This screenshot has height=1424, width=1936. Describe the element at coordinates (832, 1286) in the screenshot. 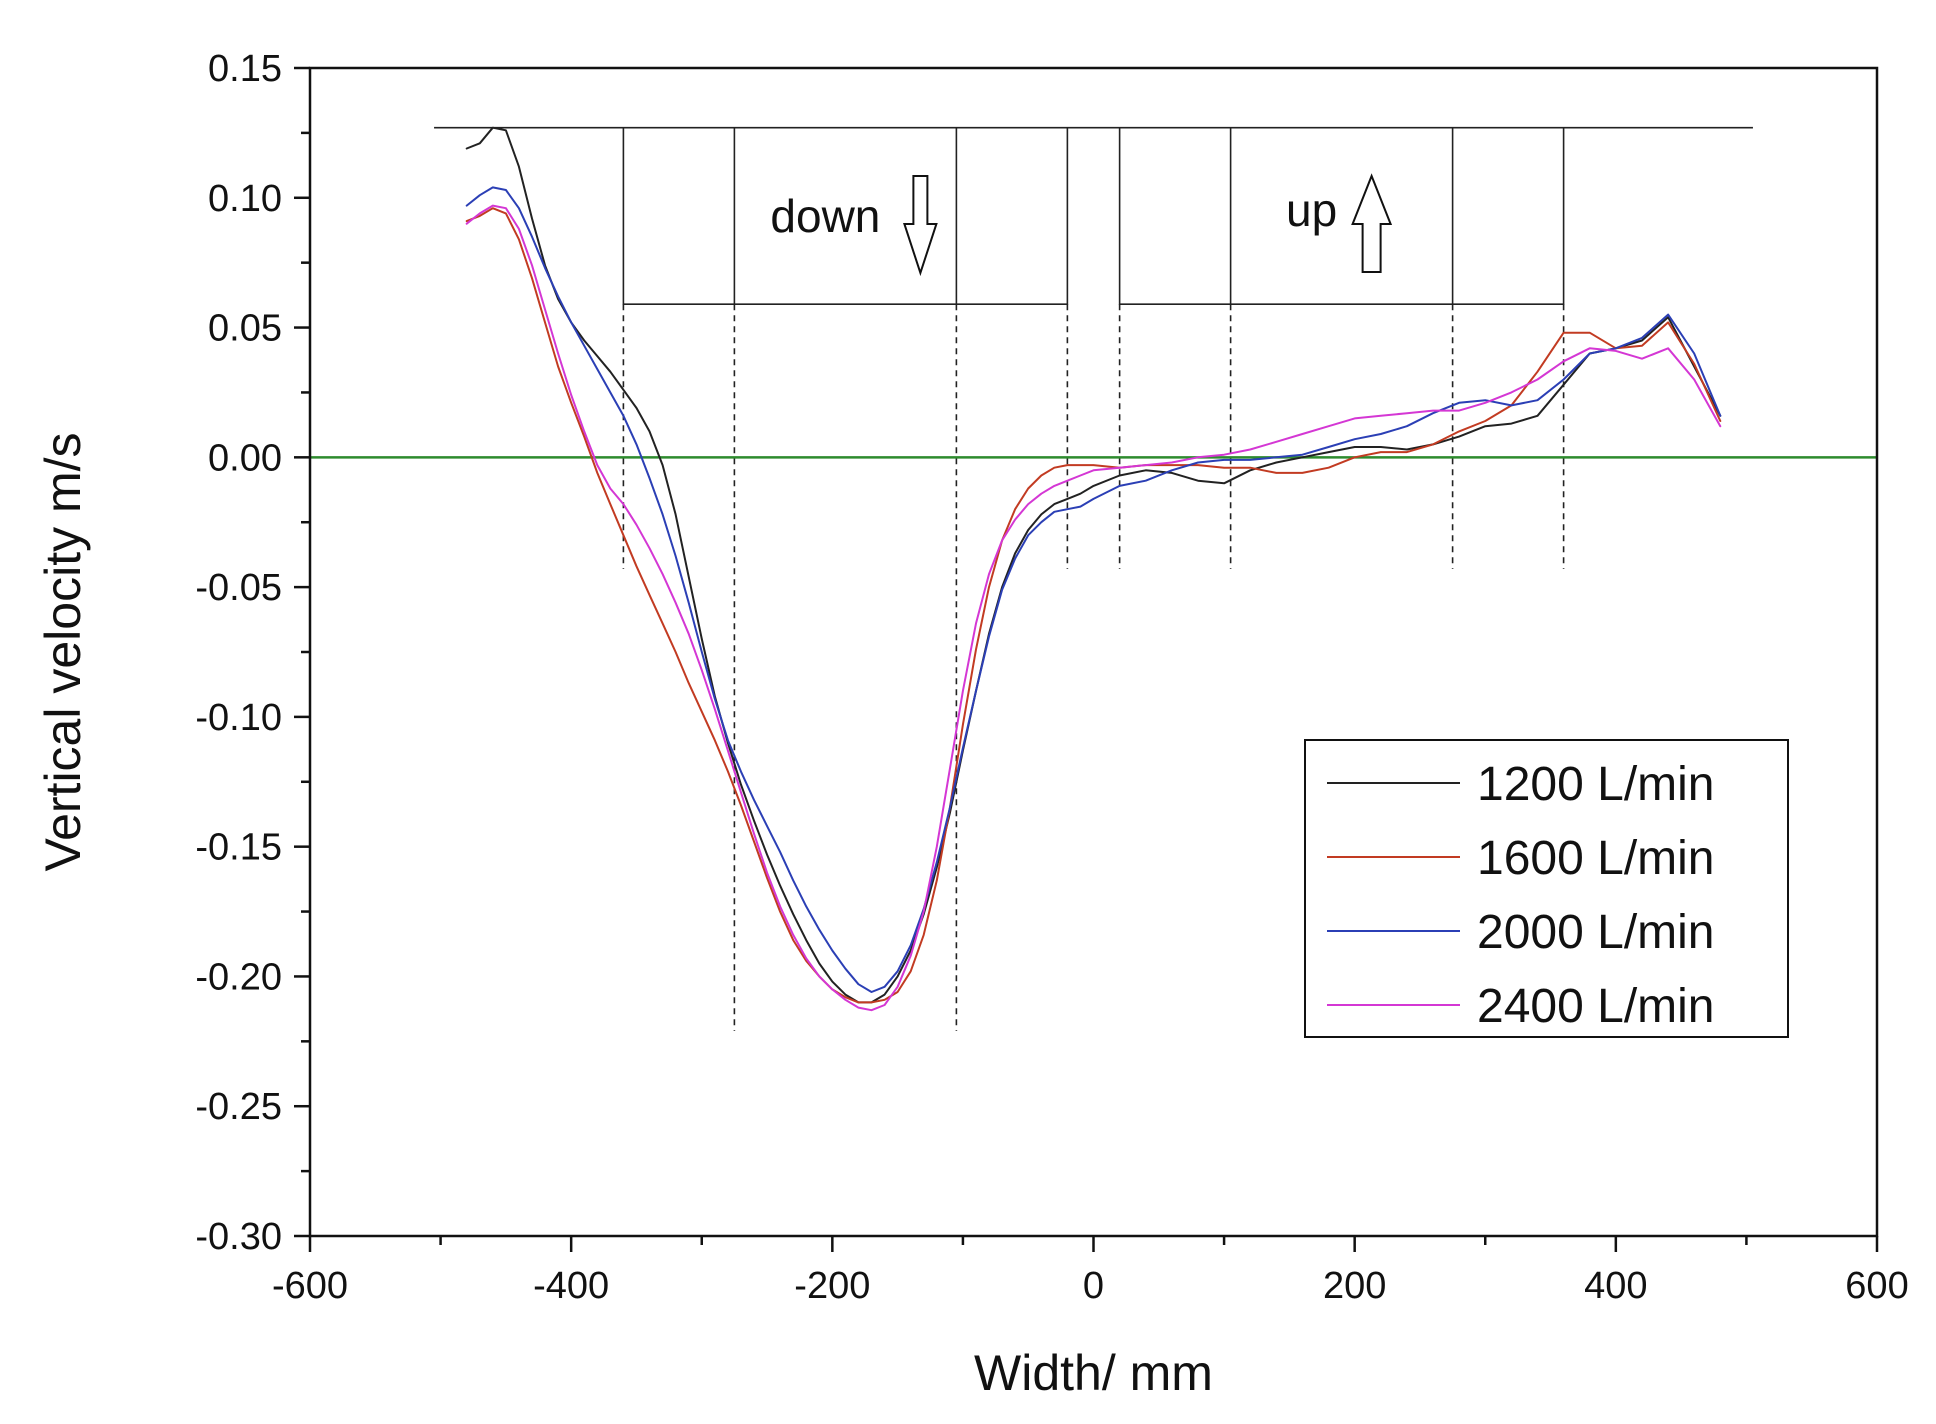

I see `x-tick-label: -200` at that location.